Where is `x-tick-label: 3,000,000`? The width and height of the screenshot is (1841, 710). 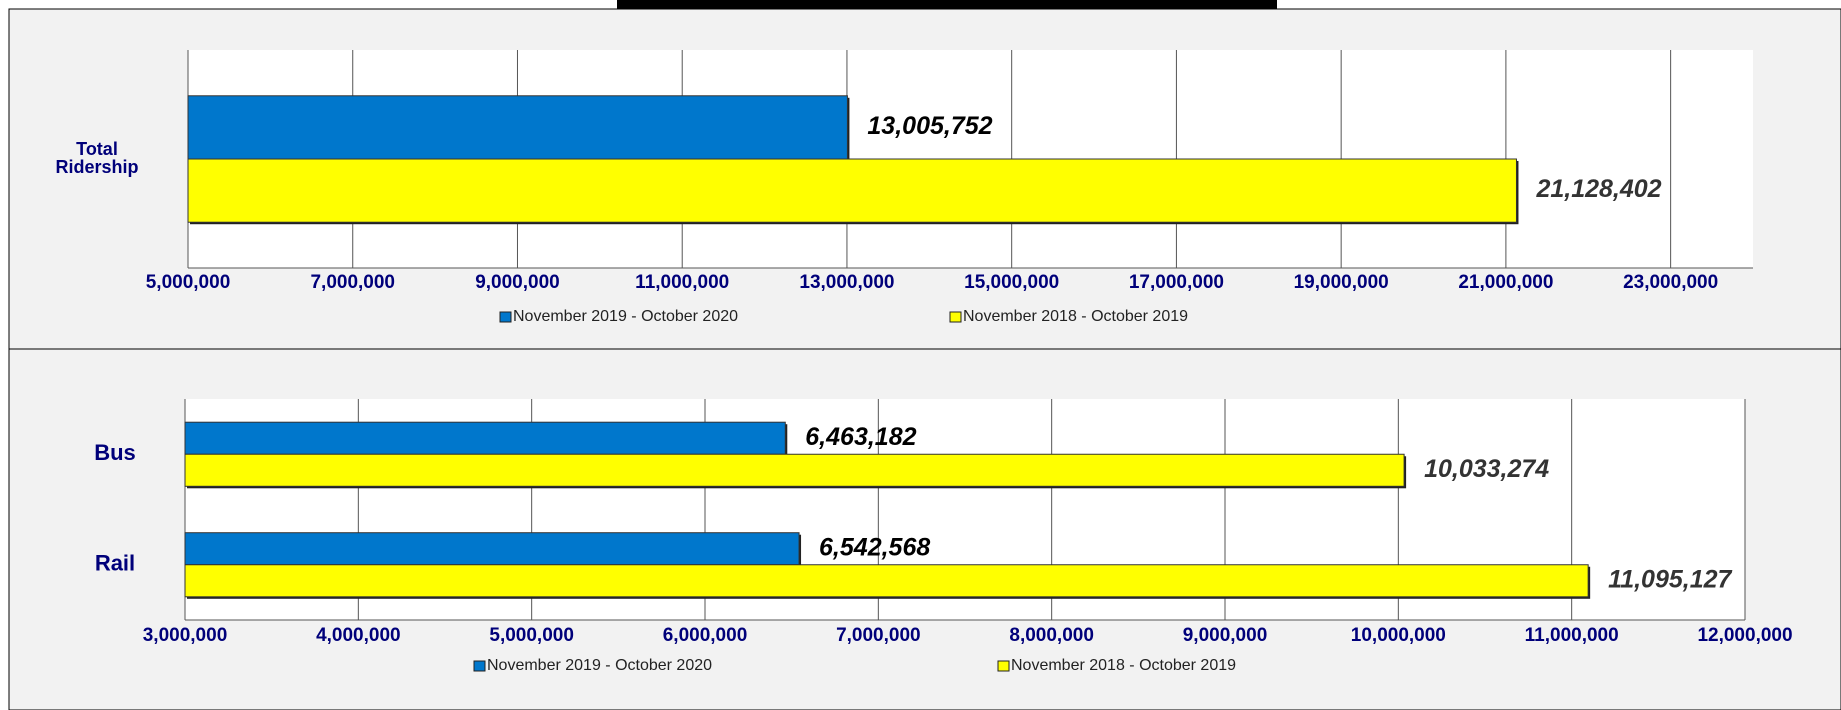
x-tick-label: 3,000,000 is located at coordinates (185, 635).